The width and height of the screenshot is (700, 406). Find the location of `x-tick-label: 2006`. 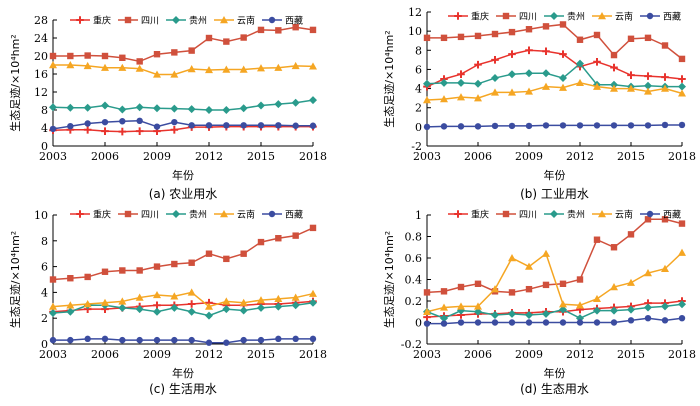

x-tick-label: 2006 is located at coordinates (478, 354).